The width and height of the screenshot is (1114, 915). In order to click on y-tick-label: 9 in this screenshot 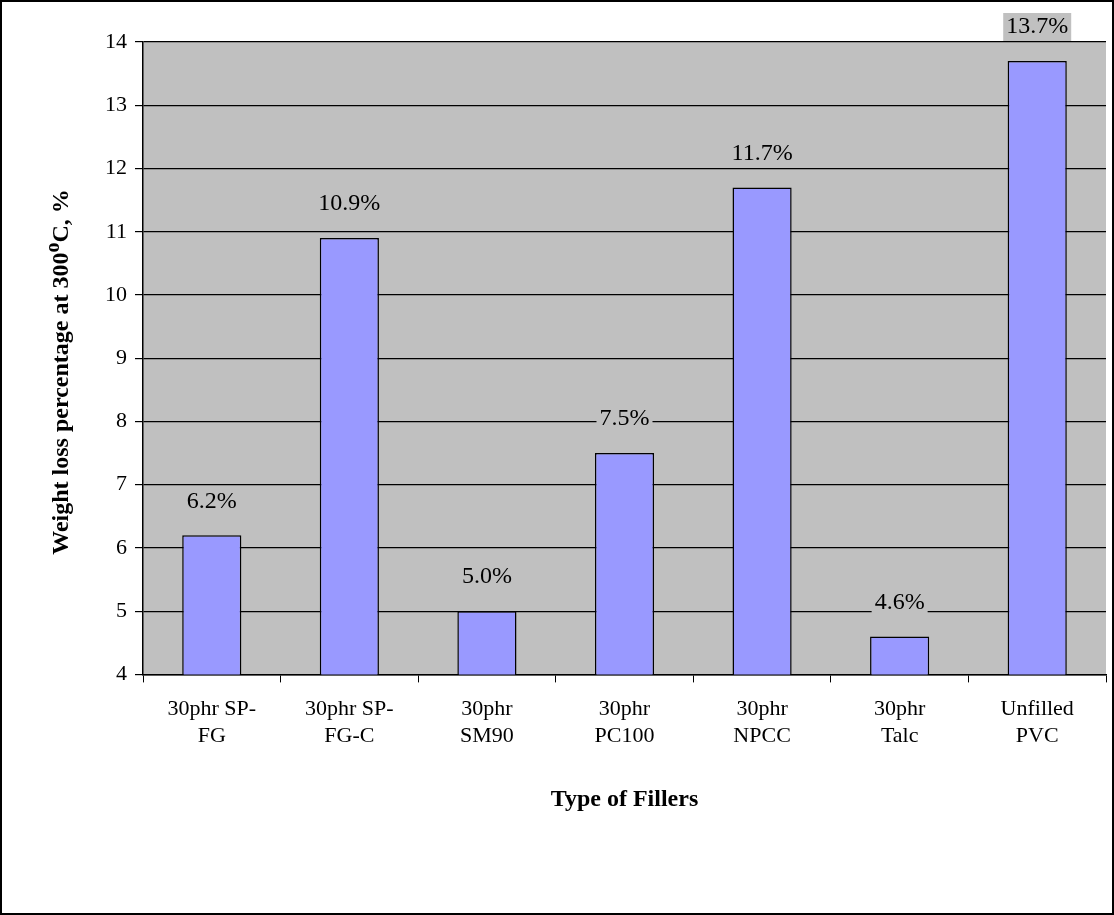, I will do `click(121, 356)`.